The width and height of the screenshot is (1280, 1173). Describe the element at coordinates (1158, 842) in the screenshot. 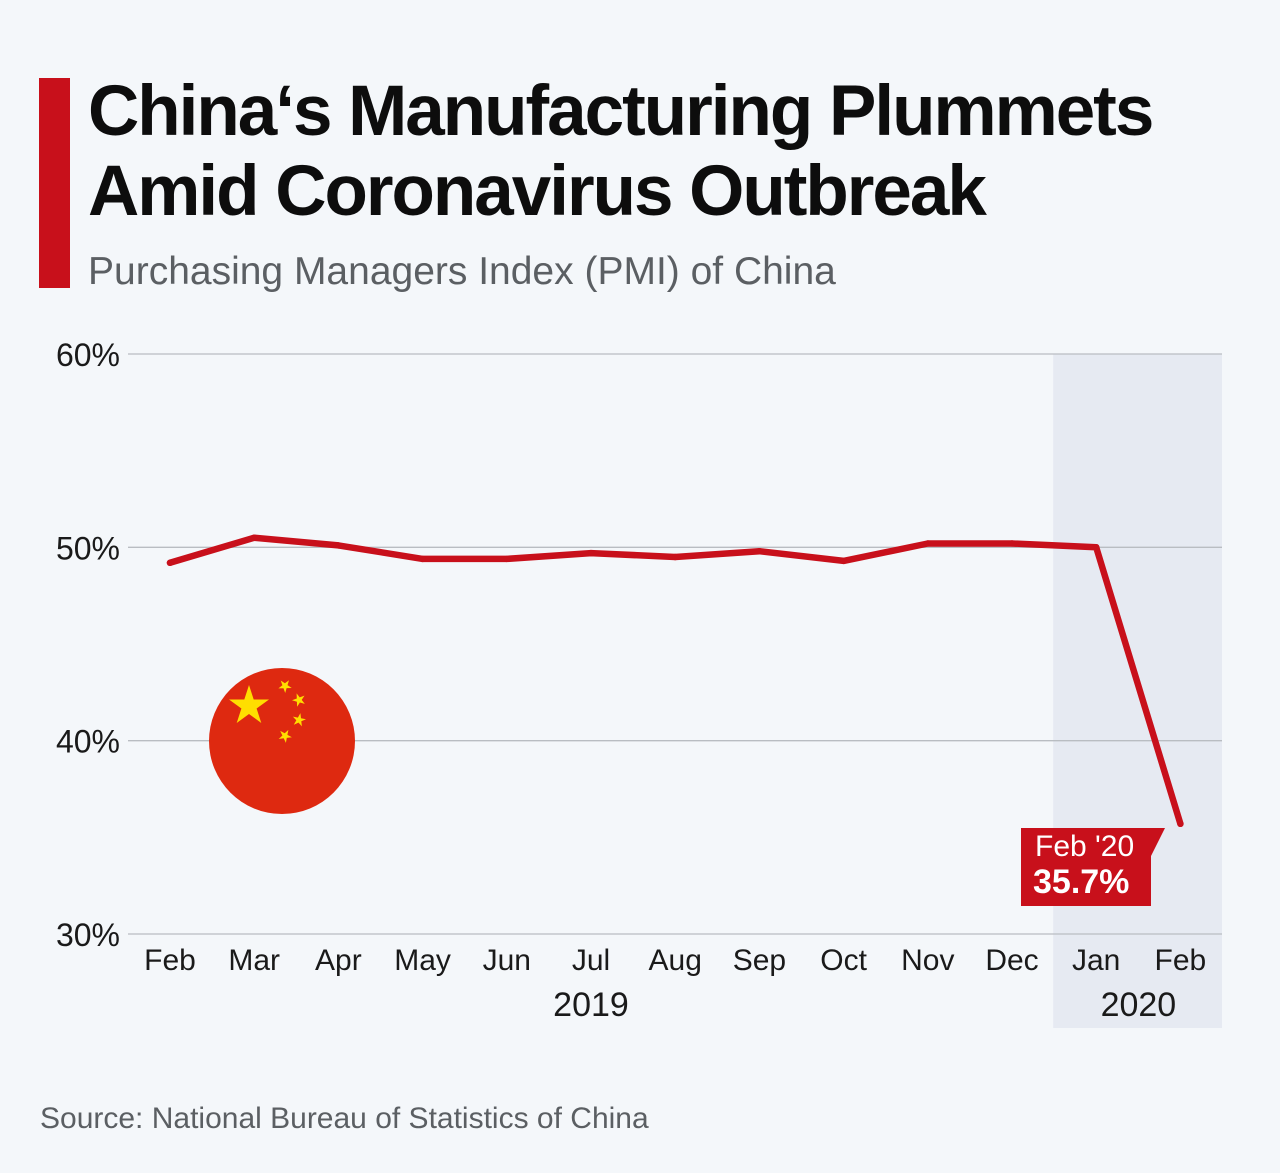

I see `callout-notch` at that location.